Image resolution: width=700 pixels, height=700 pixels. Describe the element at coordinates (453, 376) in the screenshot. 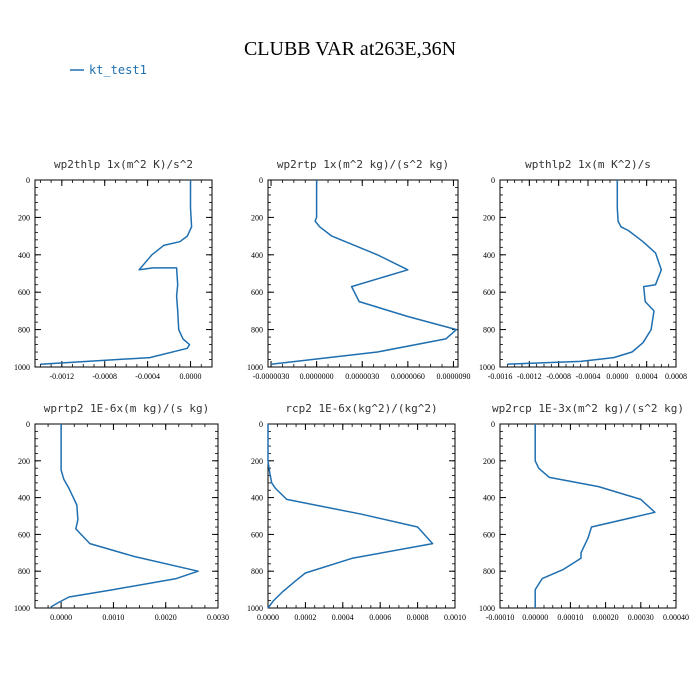

I see `x-tick-label: 0.0000090` at that location.